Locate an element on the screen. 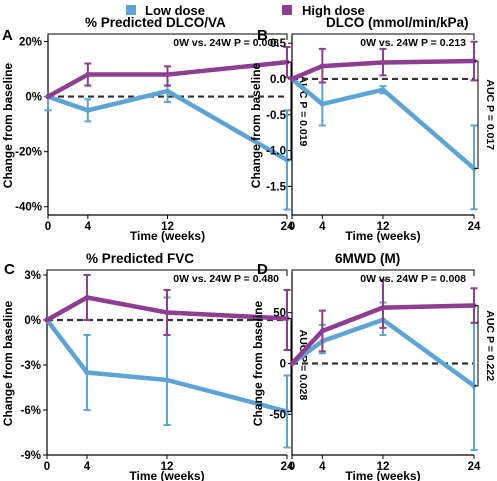 The height and width of the screenshot is (481, 497). y-tick-label: -6% is located at coordinates (31, 411).